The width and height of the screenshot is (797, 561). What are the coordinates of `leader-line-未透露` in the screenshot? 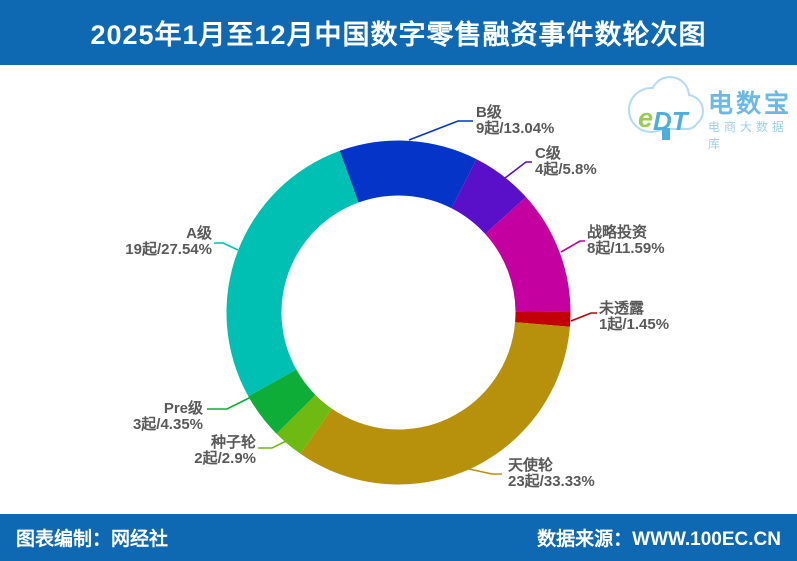 It's located at (583, 317).